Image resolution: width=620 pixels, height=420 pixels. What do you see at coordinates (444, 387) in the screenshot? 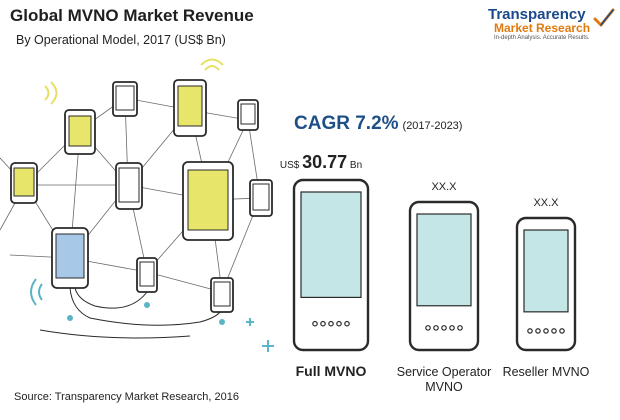
I see `category-label-1-1: MVNO` at bounding box center [444, 387].